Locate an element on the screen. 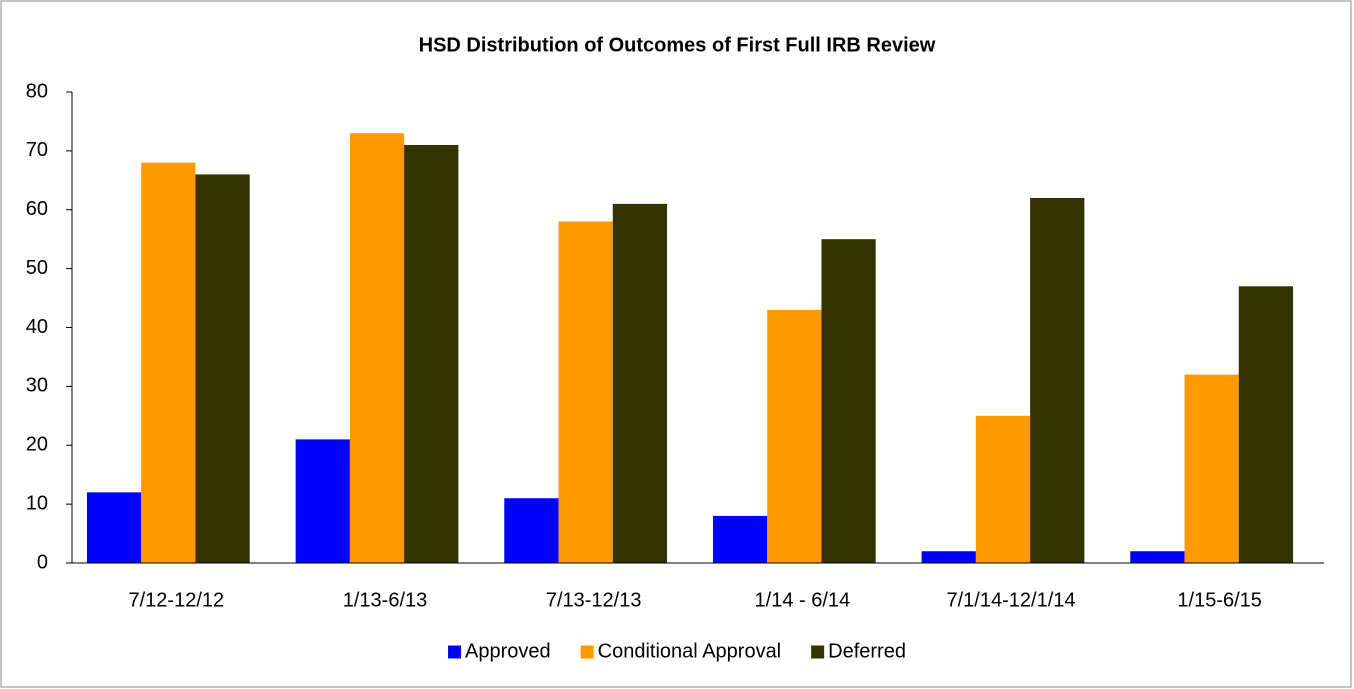 The width and height of the screenshot is (1354, 689). legend-label: Conditional Approval is located at coordinates (689, 651).